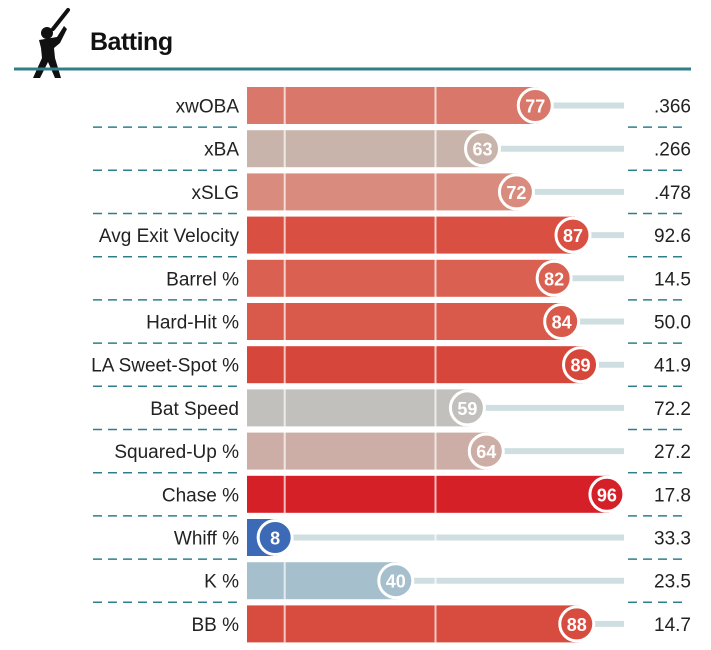  I want to click on category-label: Bat Speed, so click(194, 409).